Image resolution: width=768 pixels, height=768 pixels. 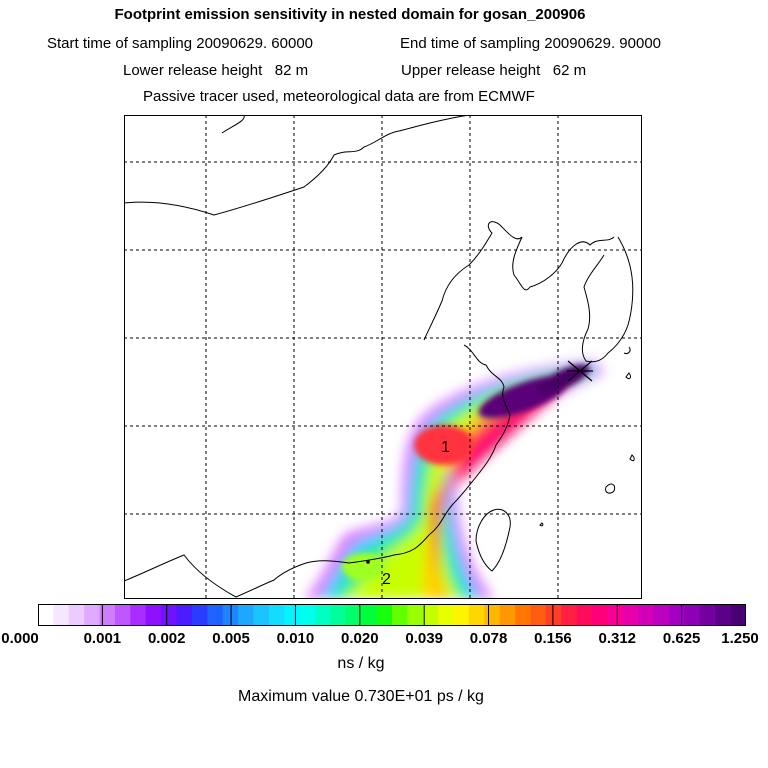 I want to click on emission-plume, so click(x=454, y=480).